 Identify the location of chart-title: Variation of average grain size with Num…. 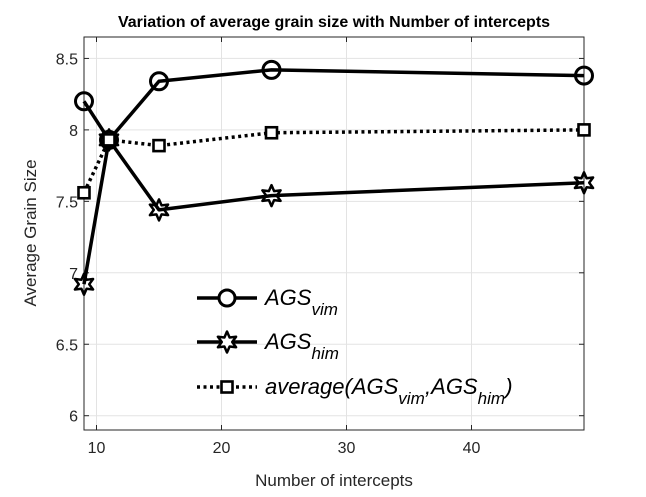
(334, 22).